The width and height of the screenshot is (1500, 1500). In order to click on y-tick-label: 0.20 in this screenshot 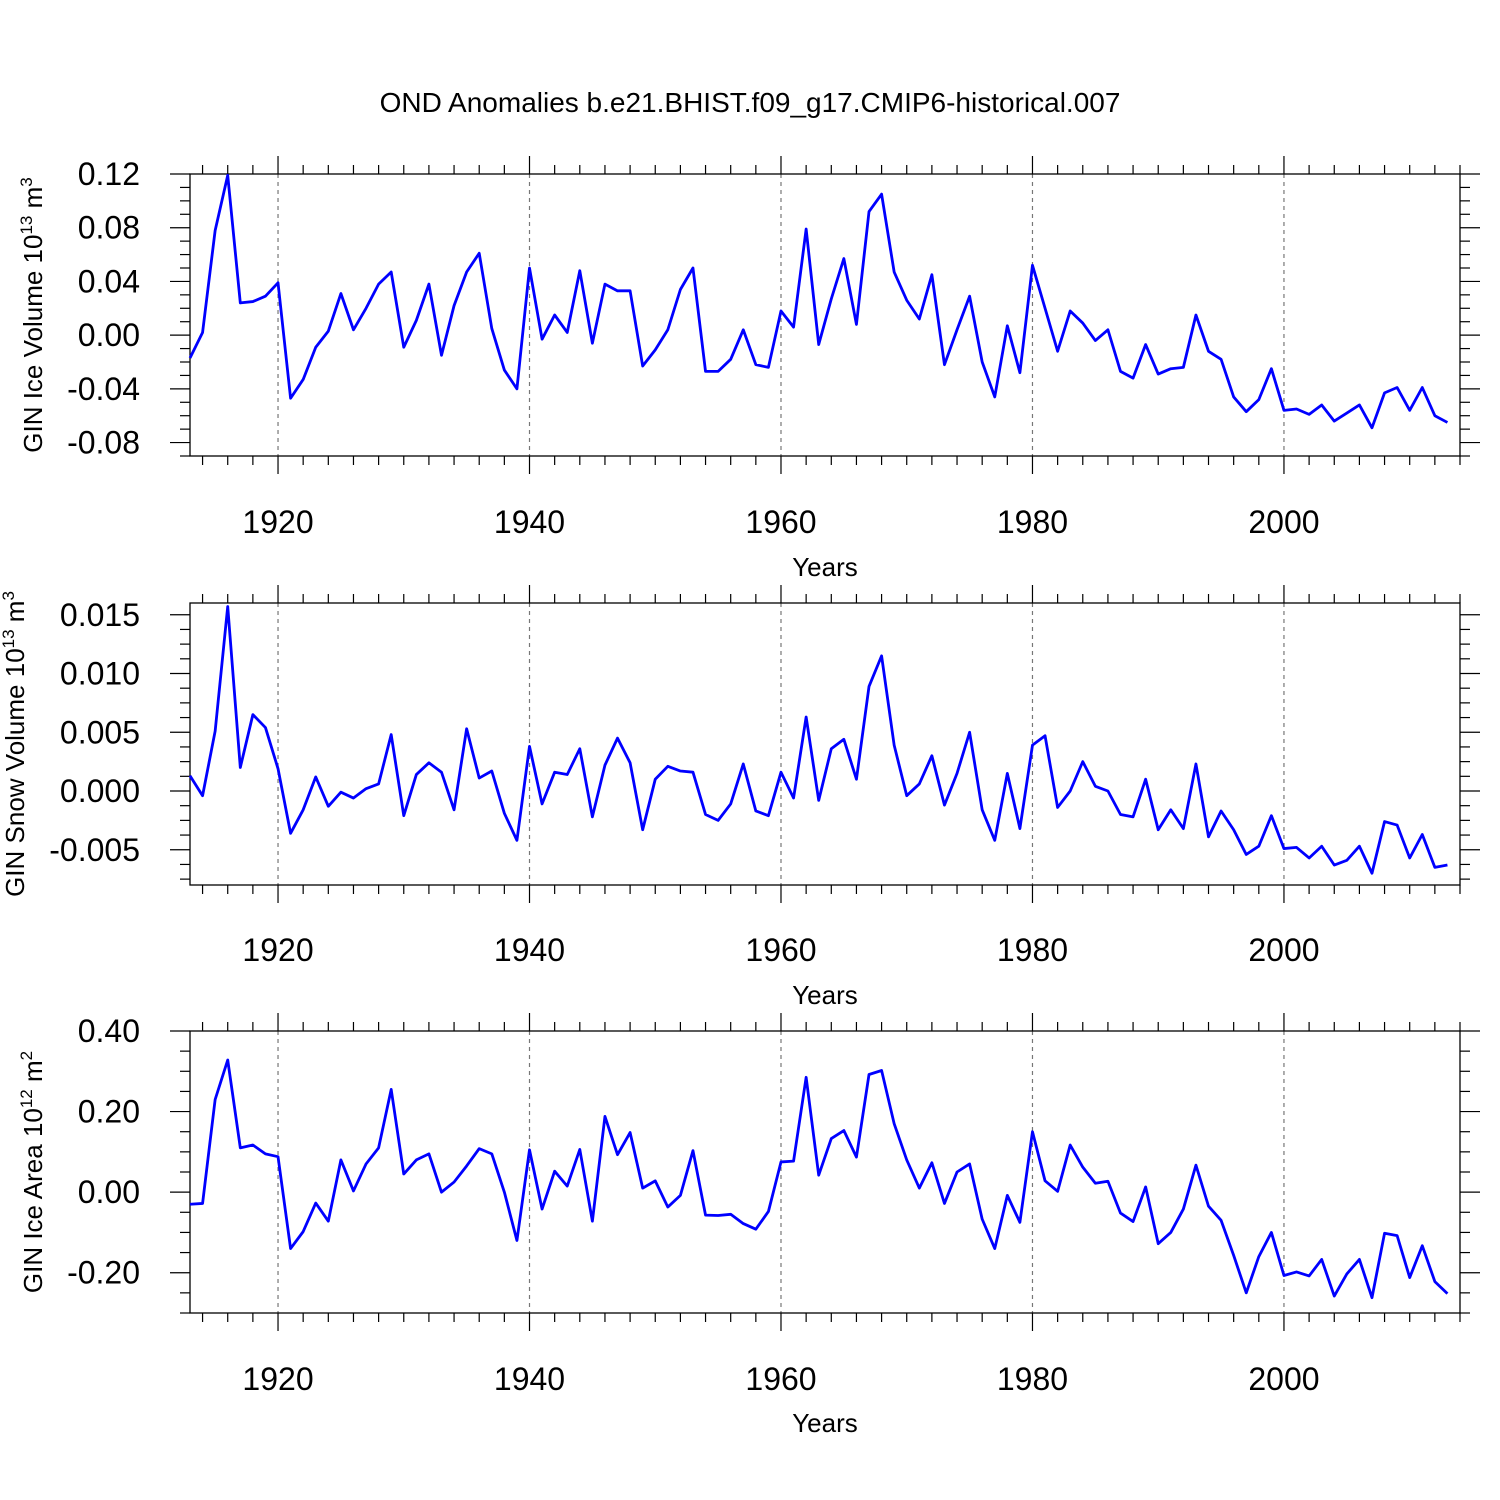, I will do `click(109, 1112)`.